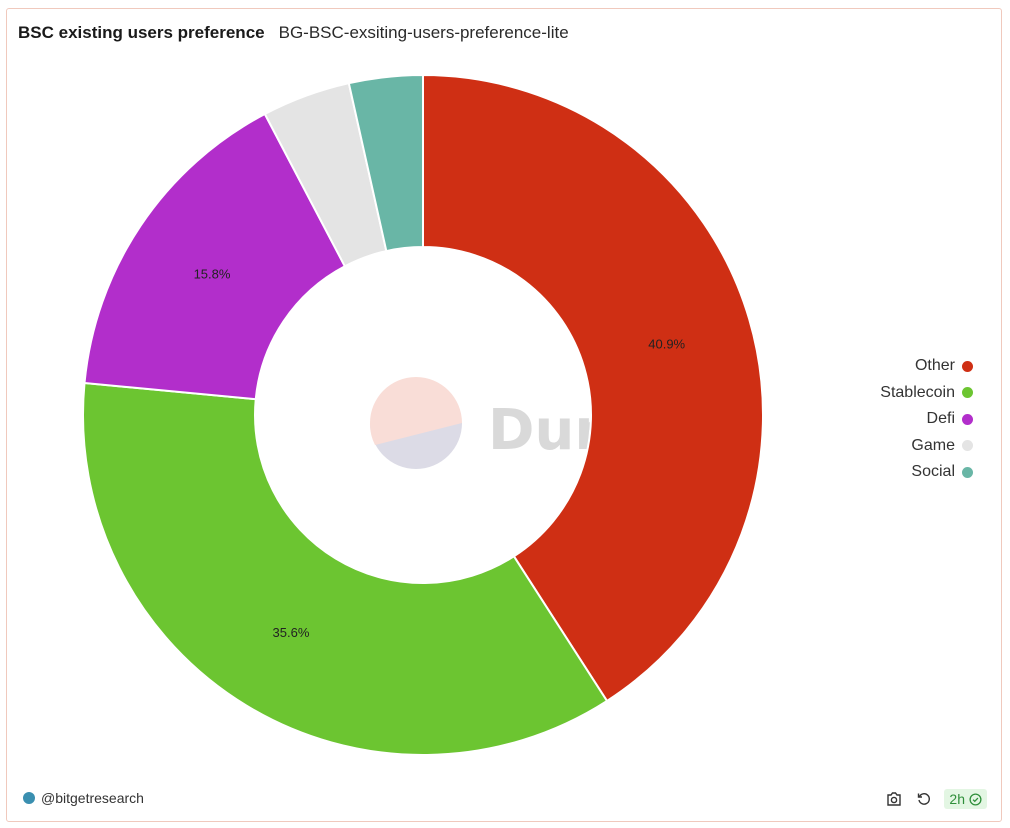  I want to click on legend-label: Other, so click(934, 366).